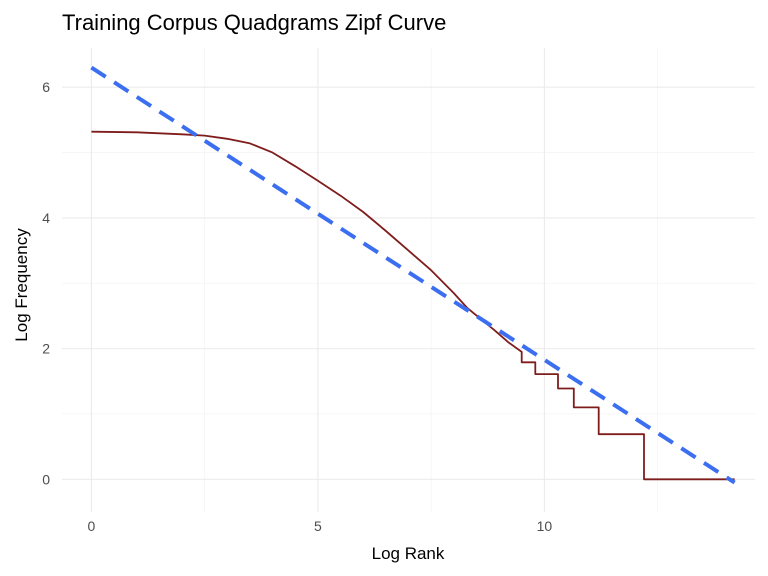 The width and height of the screenshot is (768, 576). I want to click on y-axis-ticks: 0 2 4 6, so click(46, 283).